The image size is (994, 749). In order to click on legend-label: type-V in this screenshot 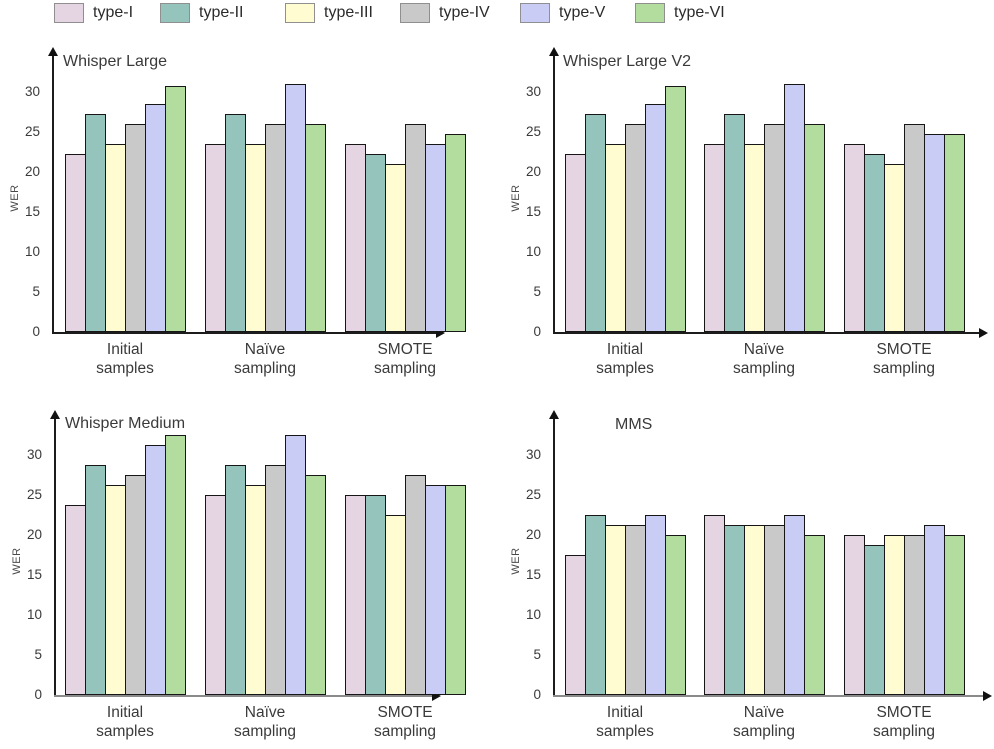, I will do `click(582, 12)`.